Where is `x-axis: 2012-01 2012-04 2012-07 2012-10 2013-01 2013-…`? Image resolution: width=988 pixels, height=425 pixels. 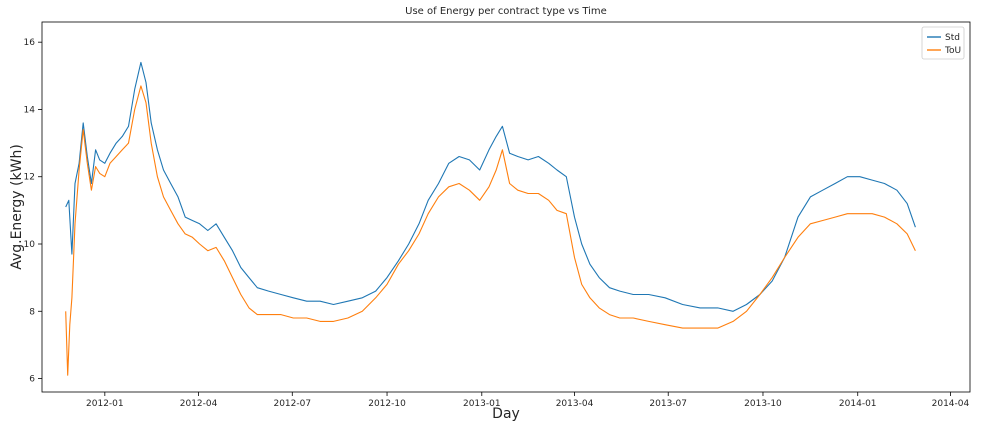
x-axis: 2012-01 2012-04 2012-07 2012-10 2013-01 2013-… is located at coordinates (528, 400).